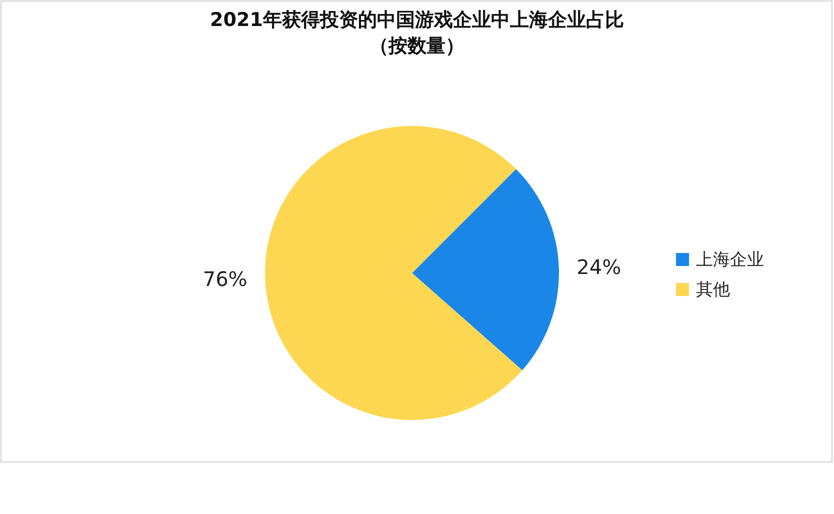 The height and width of the screenshot is (514, 834). I want to click on data-label: 24%, so click(599, 267).